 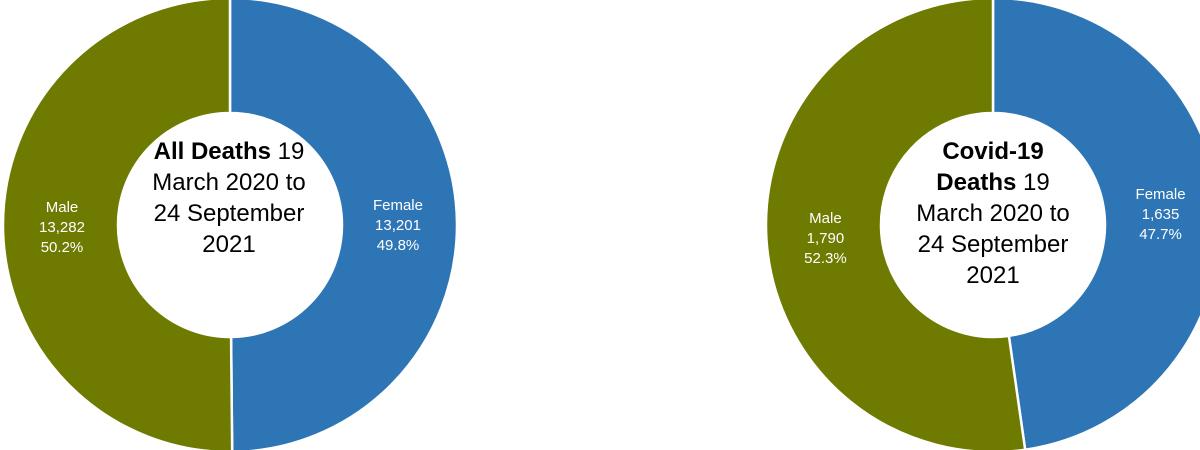 I want to click on chart-1-label-male: Male 13,282 50.2%, so click(x=62, y=227).